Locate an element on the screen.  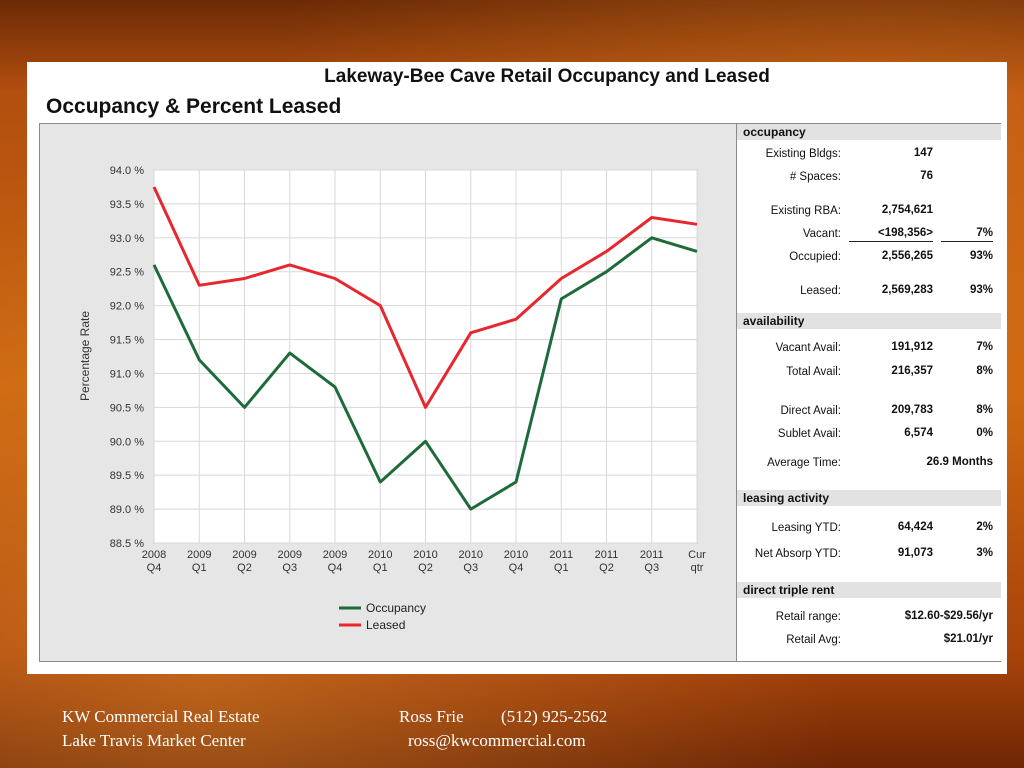
occupied-value: 2,556,265 is located at coordinates (907, 256).